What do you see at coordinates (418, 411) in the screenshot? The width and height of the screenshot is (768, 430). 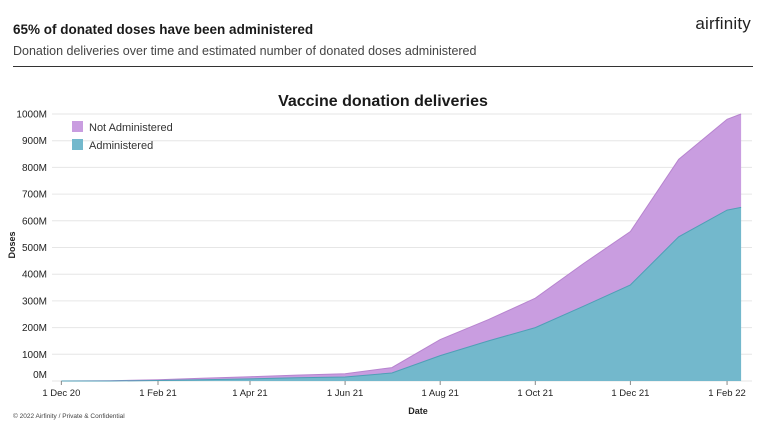 I see `x-axis-label: Date` at bounding box center [418, 411].